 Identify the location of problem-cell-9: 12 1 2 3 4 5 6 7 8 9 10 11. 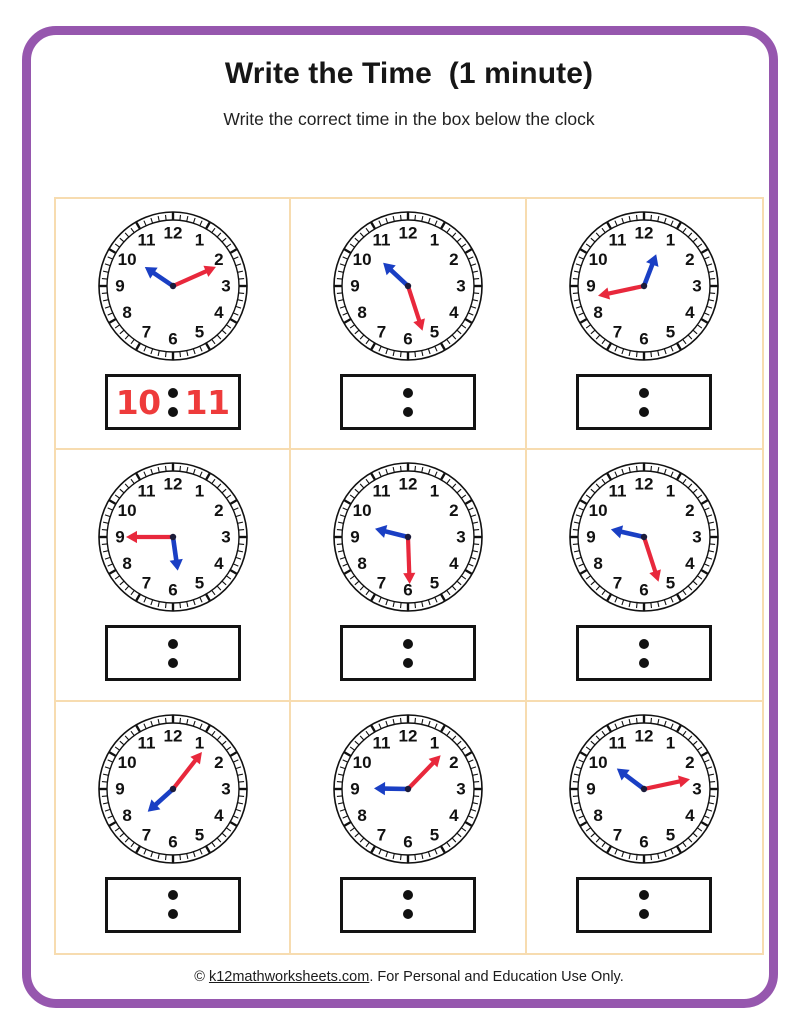
(644, 827).